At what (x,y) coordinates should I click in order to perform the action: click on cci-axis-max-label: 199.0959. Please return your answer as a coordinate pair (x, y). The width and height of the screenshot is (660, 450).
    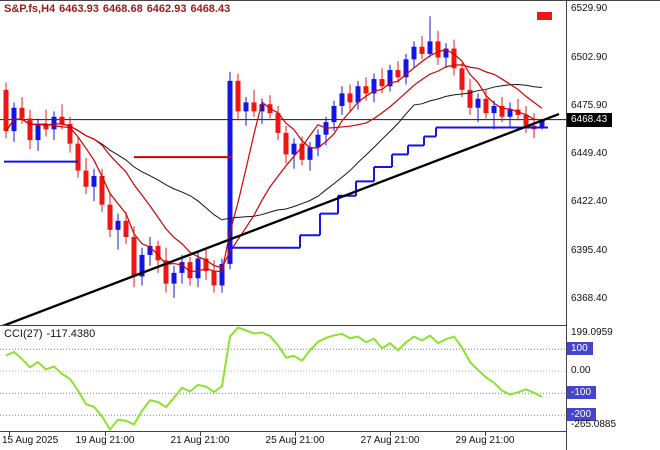
    Looking at the image, I should click on (592, 332).